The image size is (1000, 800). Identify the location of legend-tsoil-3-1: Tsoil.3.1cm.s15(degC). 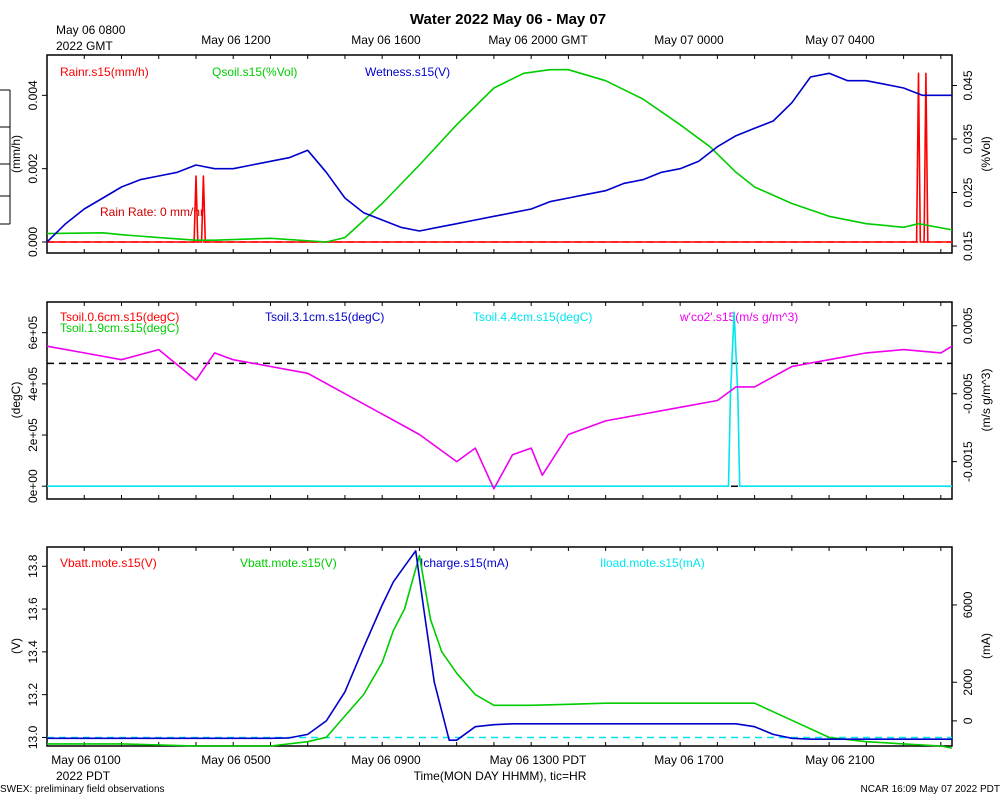
(324, 317).